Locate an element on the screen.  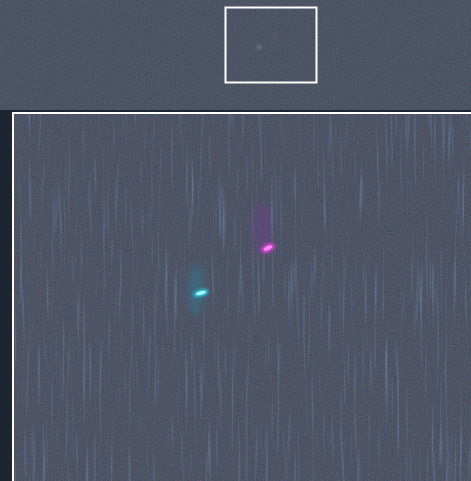
zoom-region-box is located at coordinates (271, 45).